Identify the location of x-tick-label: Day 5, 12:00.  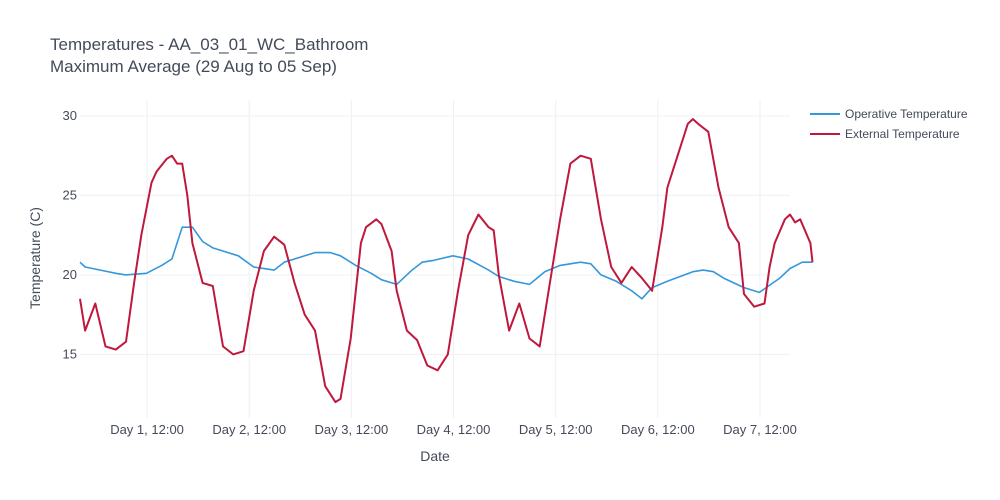
(556, 429).